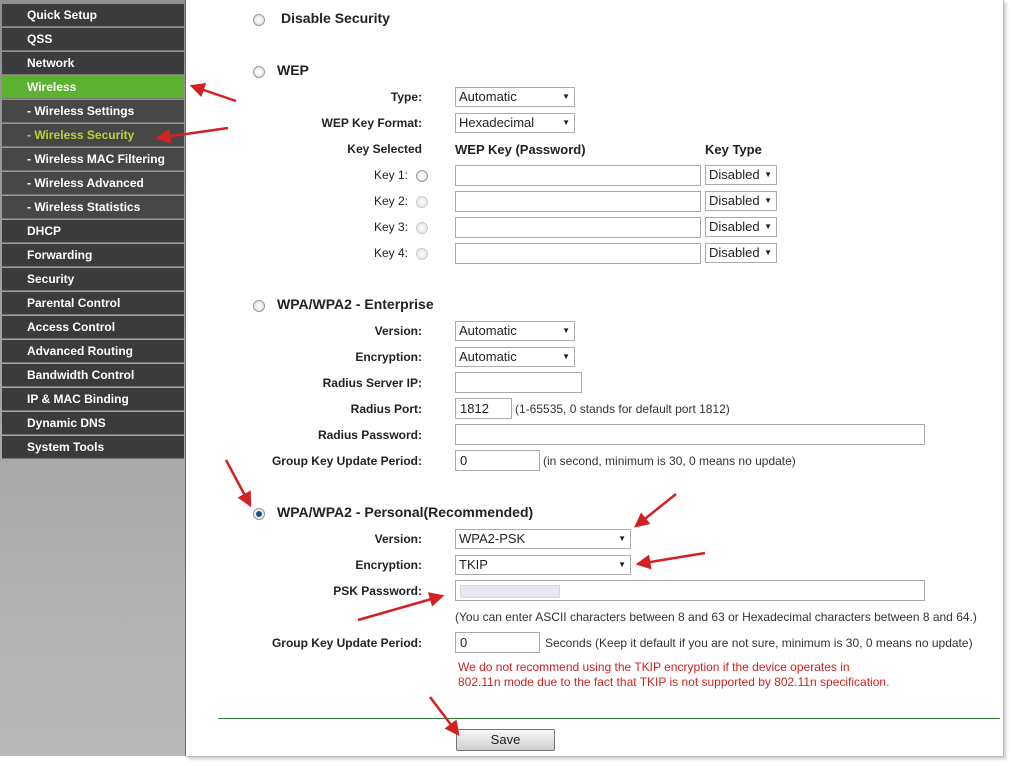 The width and height of the screenshot is (1012, 766). What do you see at coordinates (488, 330) in the screenshot?
I see `ent-version-value: Automatic` at bounding box center [488, 330].